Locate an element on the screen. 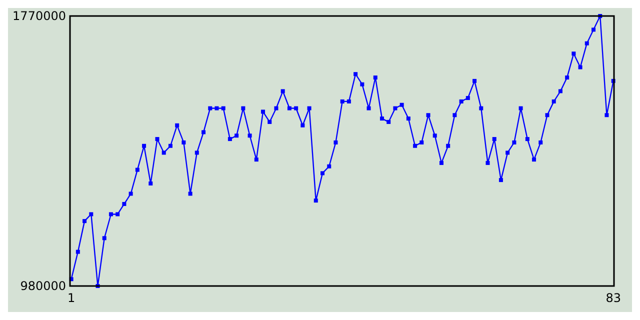 The height and width of the screenshot is (320, 640). y-tick-label: 980000 is located at coordinates (43, 286).